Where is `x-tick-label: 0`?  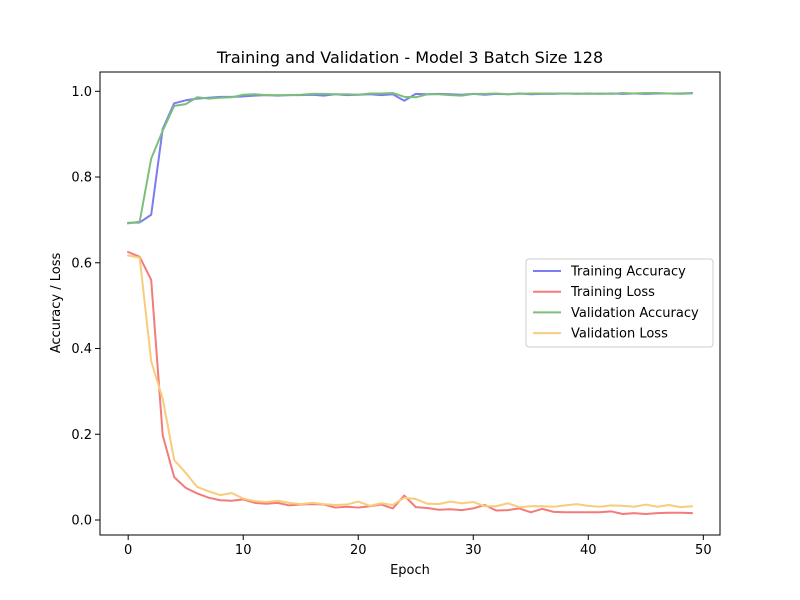
x-tick-label: 0 is located at coordinates (128, 550).